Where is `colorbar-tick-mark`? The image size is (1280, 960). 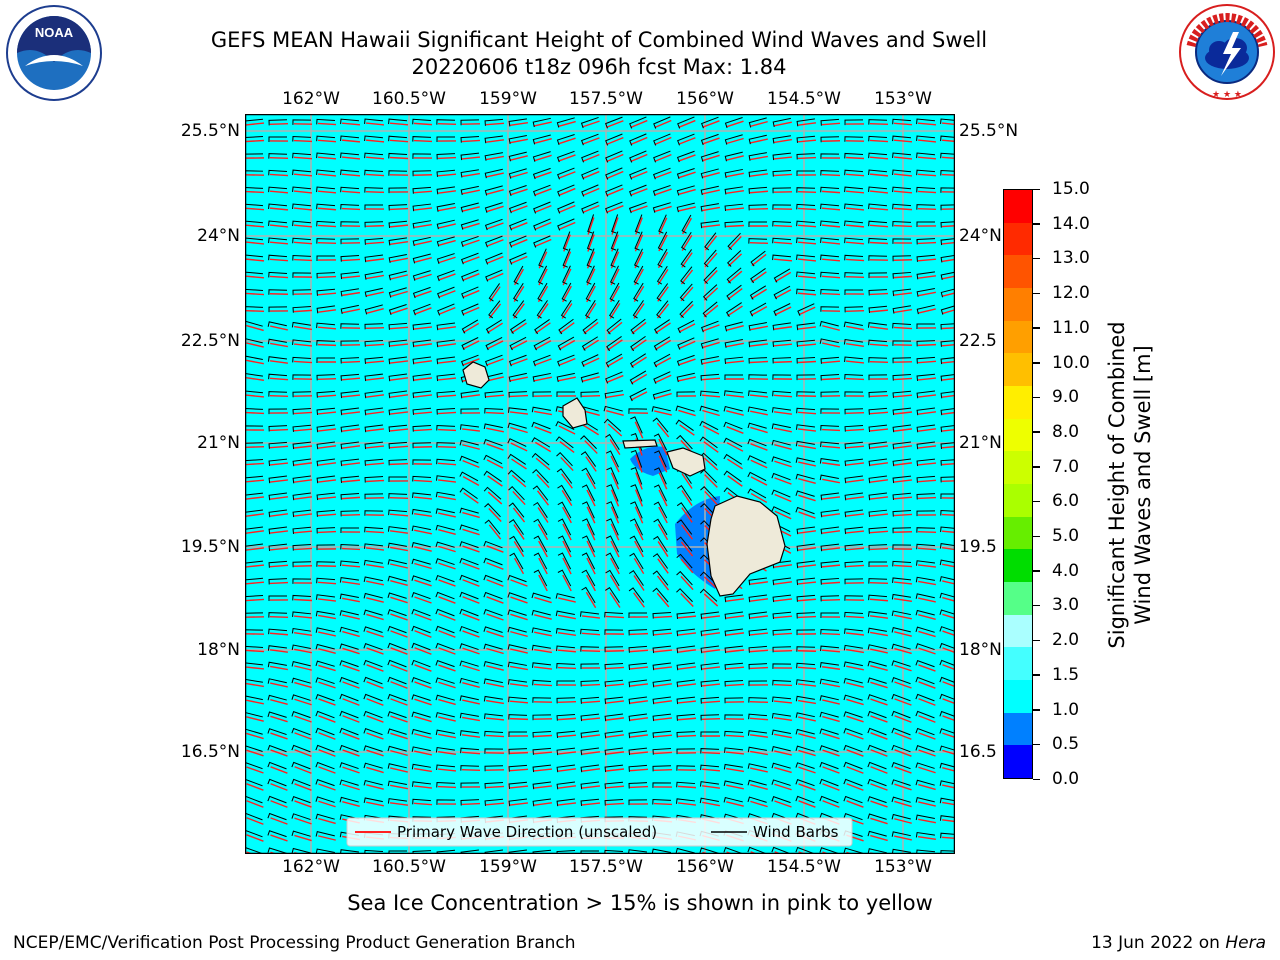
colorbar-tick-mark is located at coordinates (1036, 432).